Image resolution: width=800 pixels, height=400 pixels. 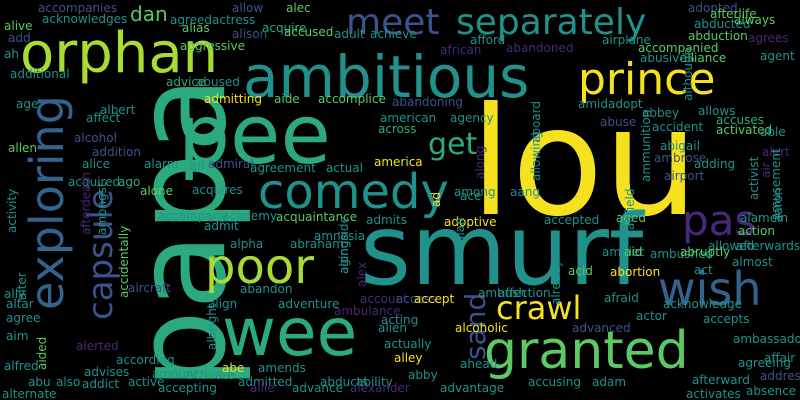 What do you see at coordinates (234, 20) in the screenshot?
I see `word: actress` at bounding box center [234, 20].